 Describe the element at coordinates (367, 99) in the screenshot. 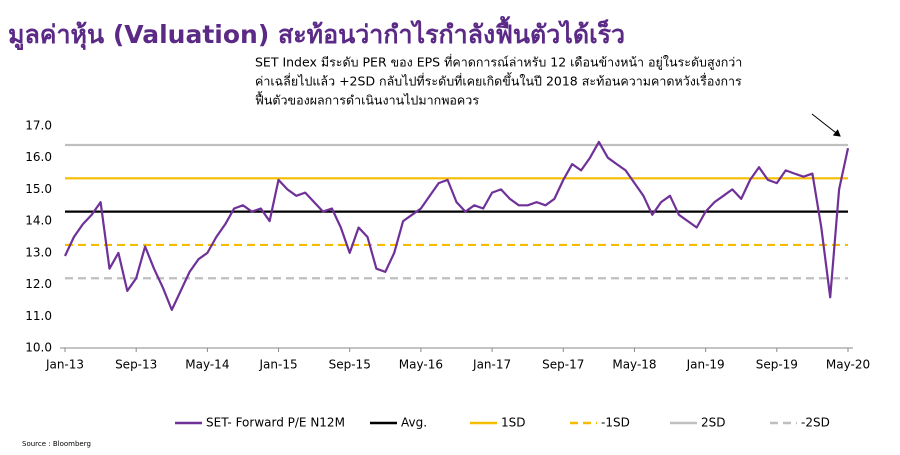

I see `annotation: ฟื้นตัวของผลการดำเนินงานไปมากพอควร` at that location.